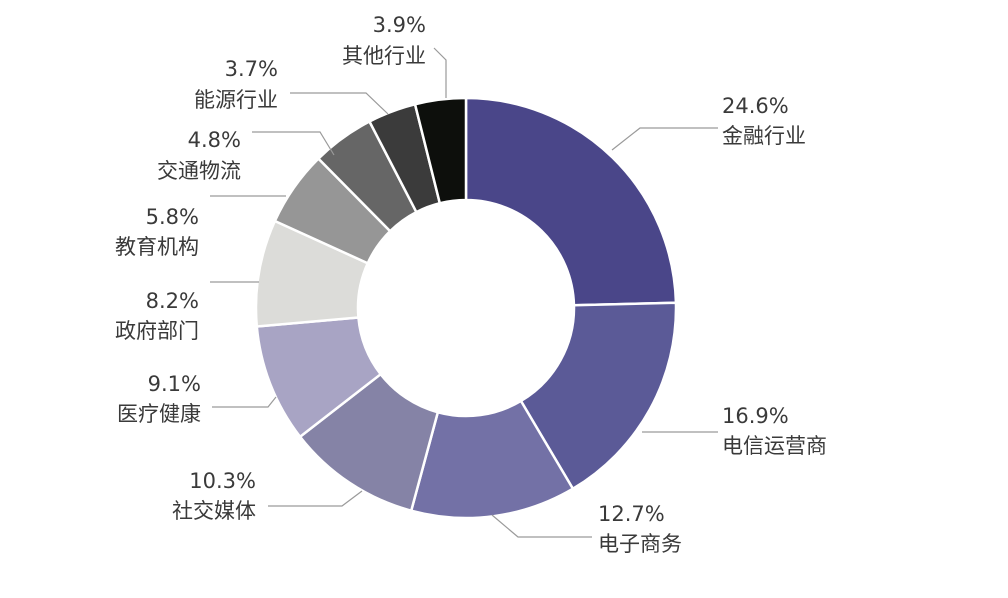 The height and width of the screenshot is (598, 1008). Describe the element at coordinates (640, 544) in the screenshot. I see `category-label-3: 电子商务` at that location.